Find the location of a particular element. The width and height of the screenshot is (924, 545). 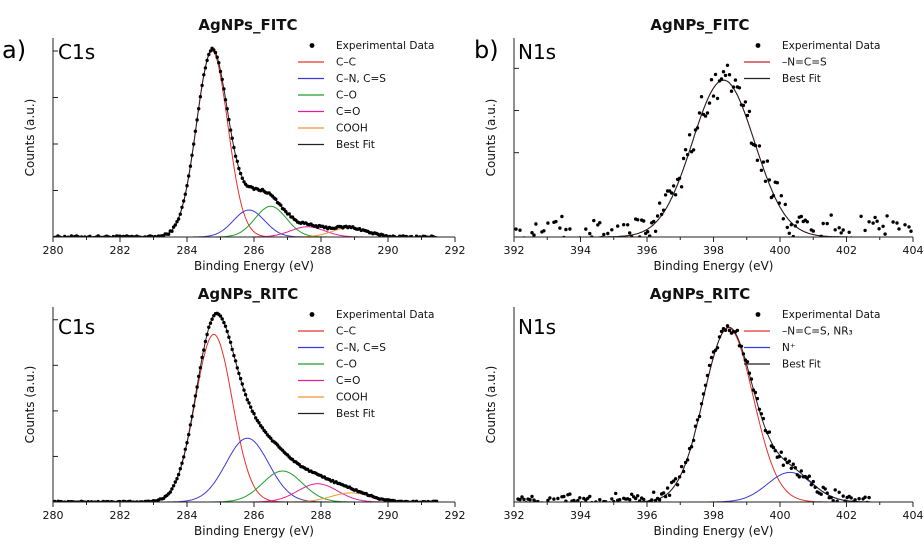

x-tick-label: 394 is located at coordinates (580, 515).